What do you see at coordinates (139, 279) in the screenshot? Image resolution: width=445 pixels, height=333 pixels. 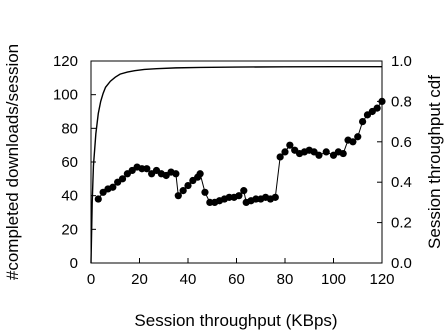 I see `x-tick-label: 20` at bounding box center [139, 279].